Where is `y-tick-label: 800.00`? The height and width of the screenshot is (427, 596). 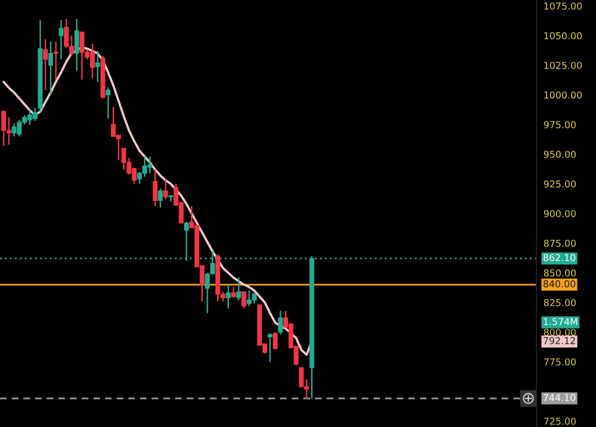
y-tick-label: 800.00 is located at coordinates (560, 332).